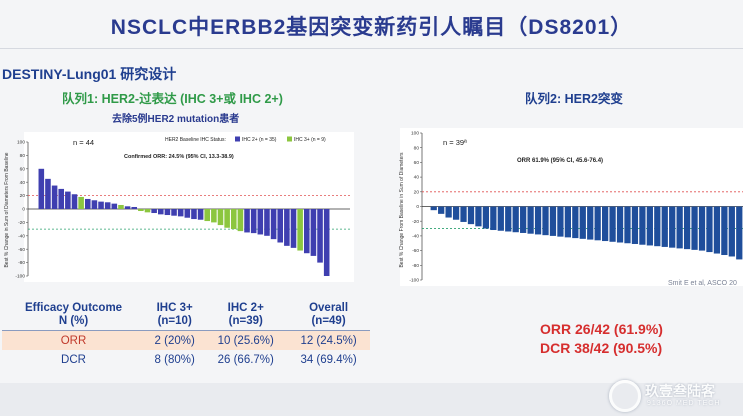 The height and width of the screenshot is (416, 743). Describe the element at coordinates (455, 142) in the screenshot. I see `cohort2-n-label: n = 39ª` at that location.